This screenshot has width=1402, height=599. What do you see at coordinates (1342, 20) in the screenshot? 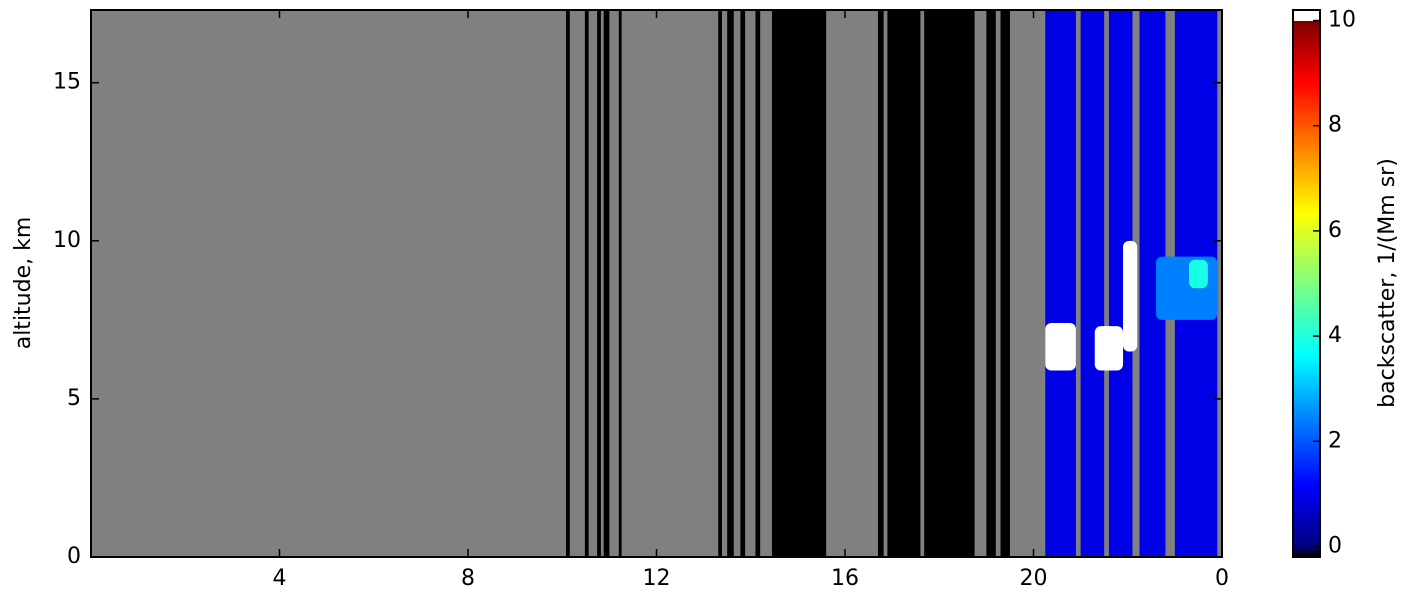
I see `colorbar-tick-label: 10` at bounding box center [1342, 20].